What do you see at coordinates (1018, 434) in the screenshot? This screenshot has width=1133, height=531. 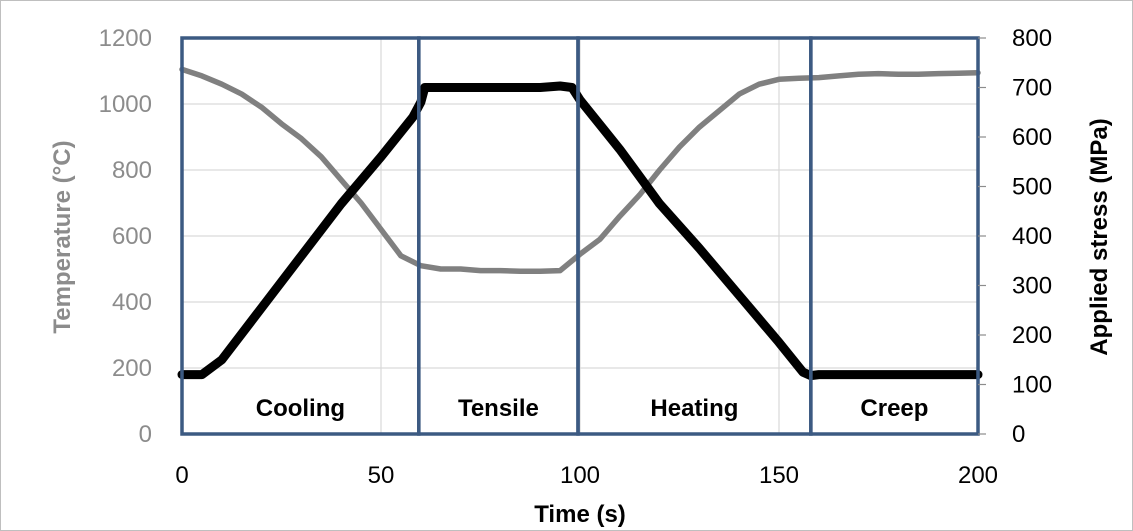 I see `y-right-tick-label: 0` at bounding box center [1018, 434].